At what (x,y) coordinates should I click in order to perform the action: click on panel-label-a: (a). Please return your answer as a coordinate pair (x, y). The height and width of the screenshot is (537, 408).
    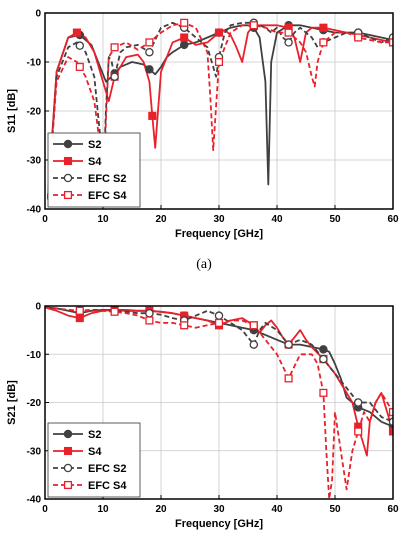
    Looking at the image, I should click on (204, 264).